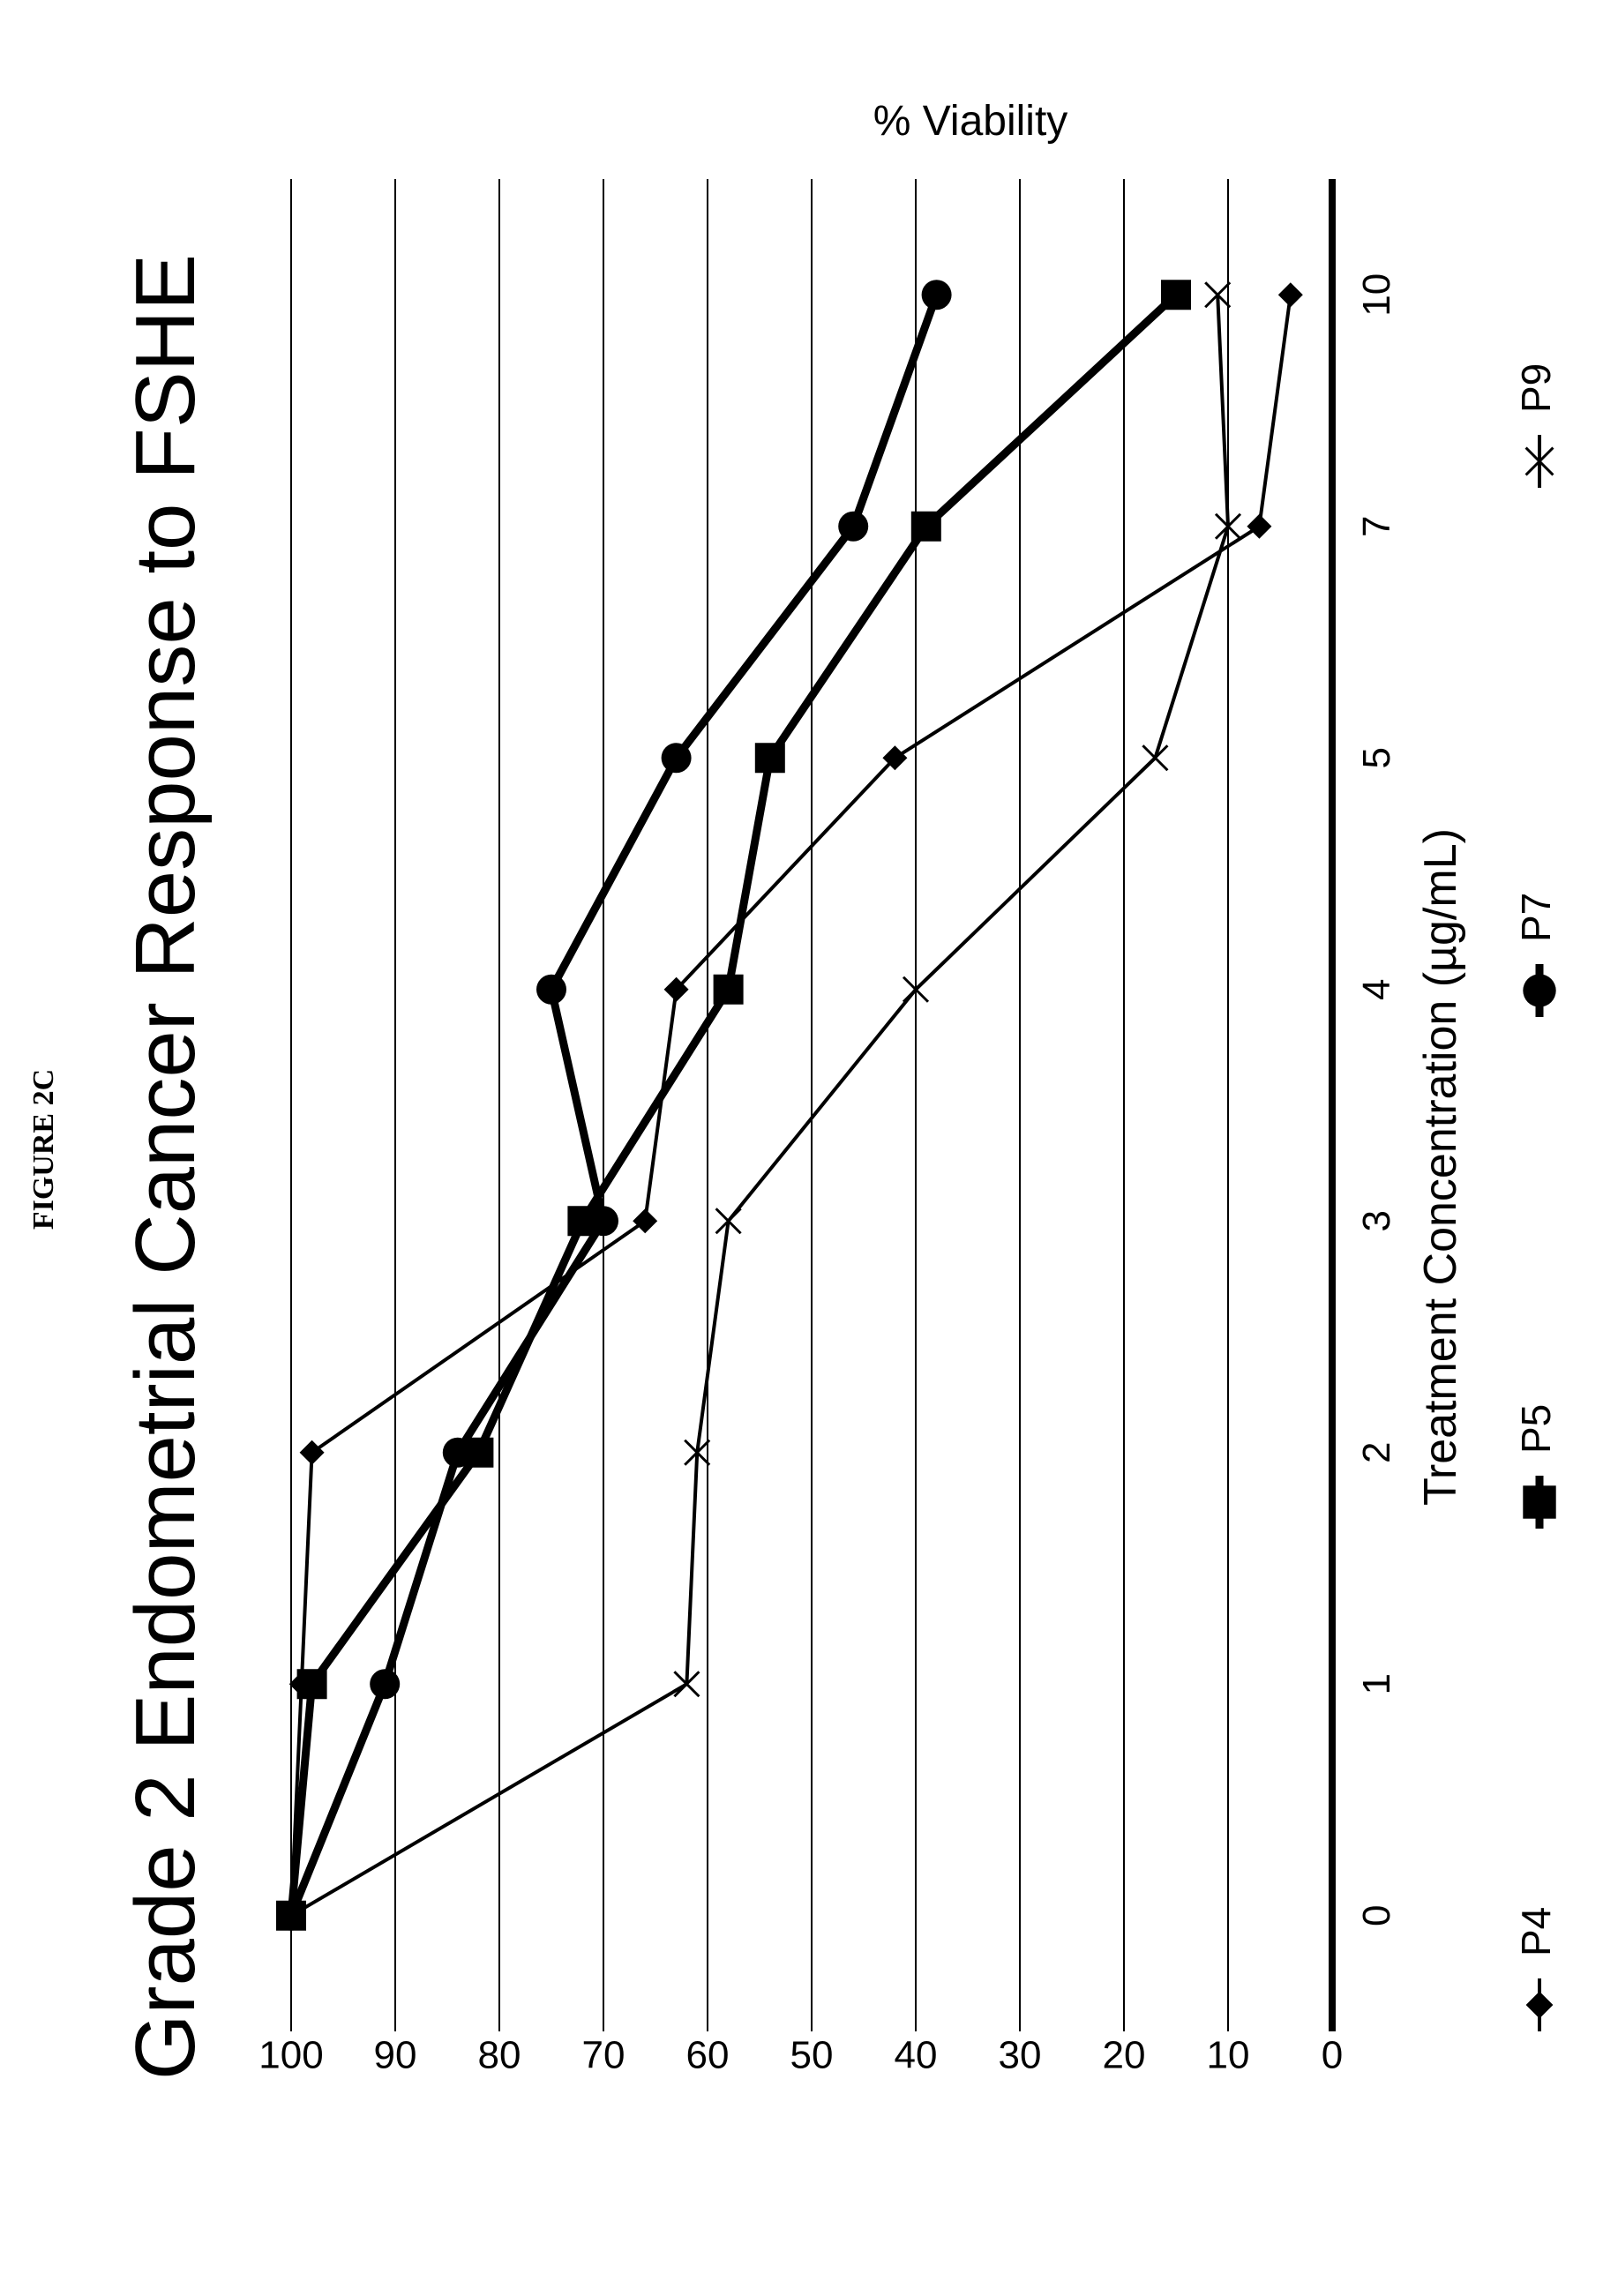  What do you see at coordinates (708, 2055) in the screenshot?
I see `y-tick-label-60: 60` at bounding box center [708, 2055].